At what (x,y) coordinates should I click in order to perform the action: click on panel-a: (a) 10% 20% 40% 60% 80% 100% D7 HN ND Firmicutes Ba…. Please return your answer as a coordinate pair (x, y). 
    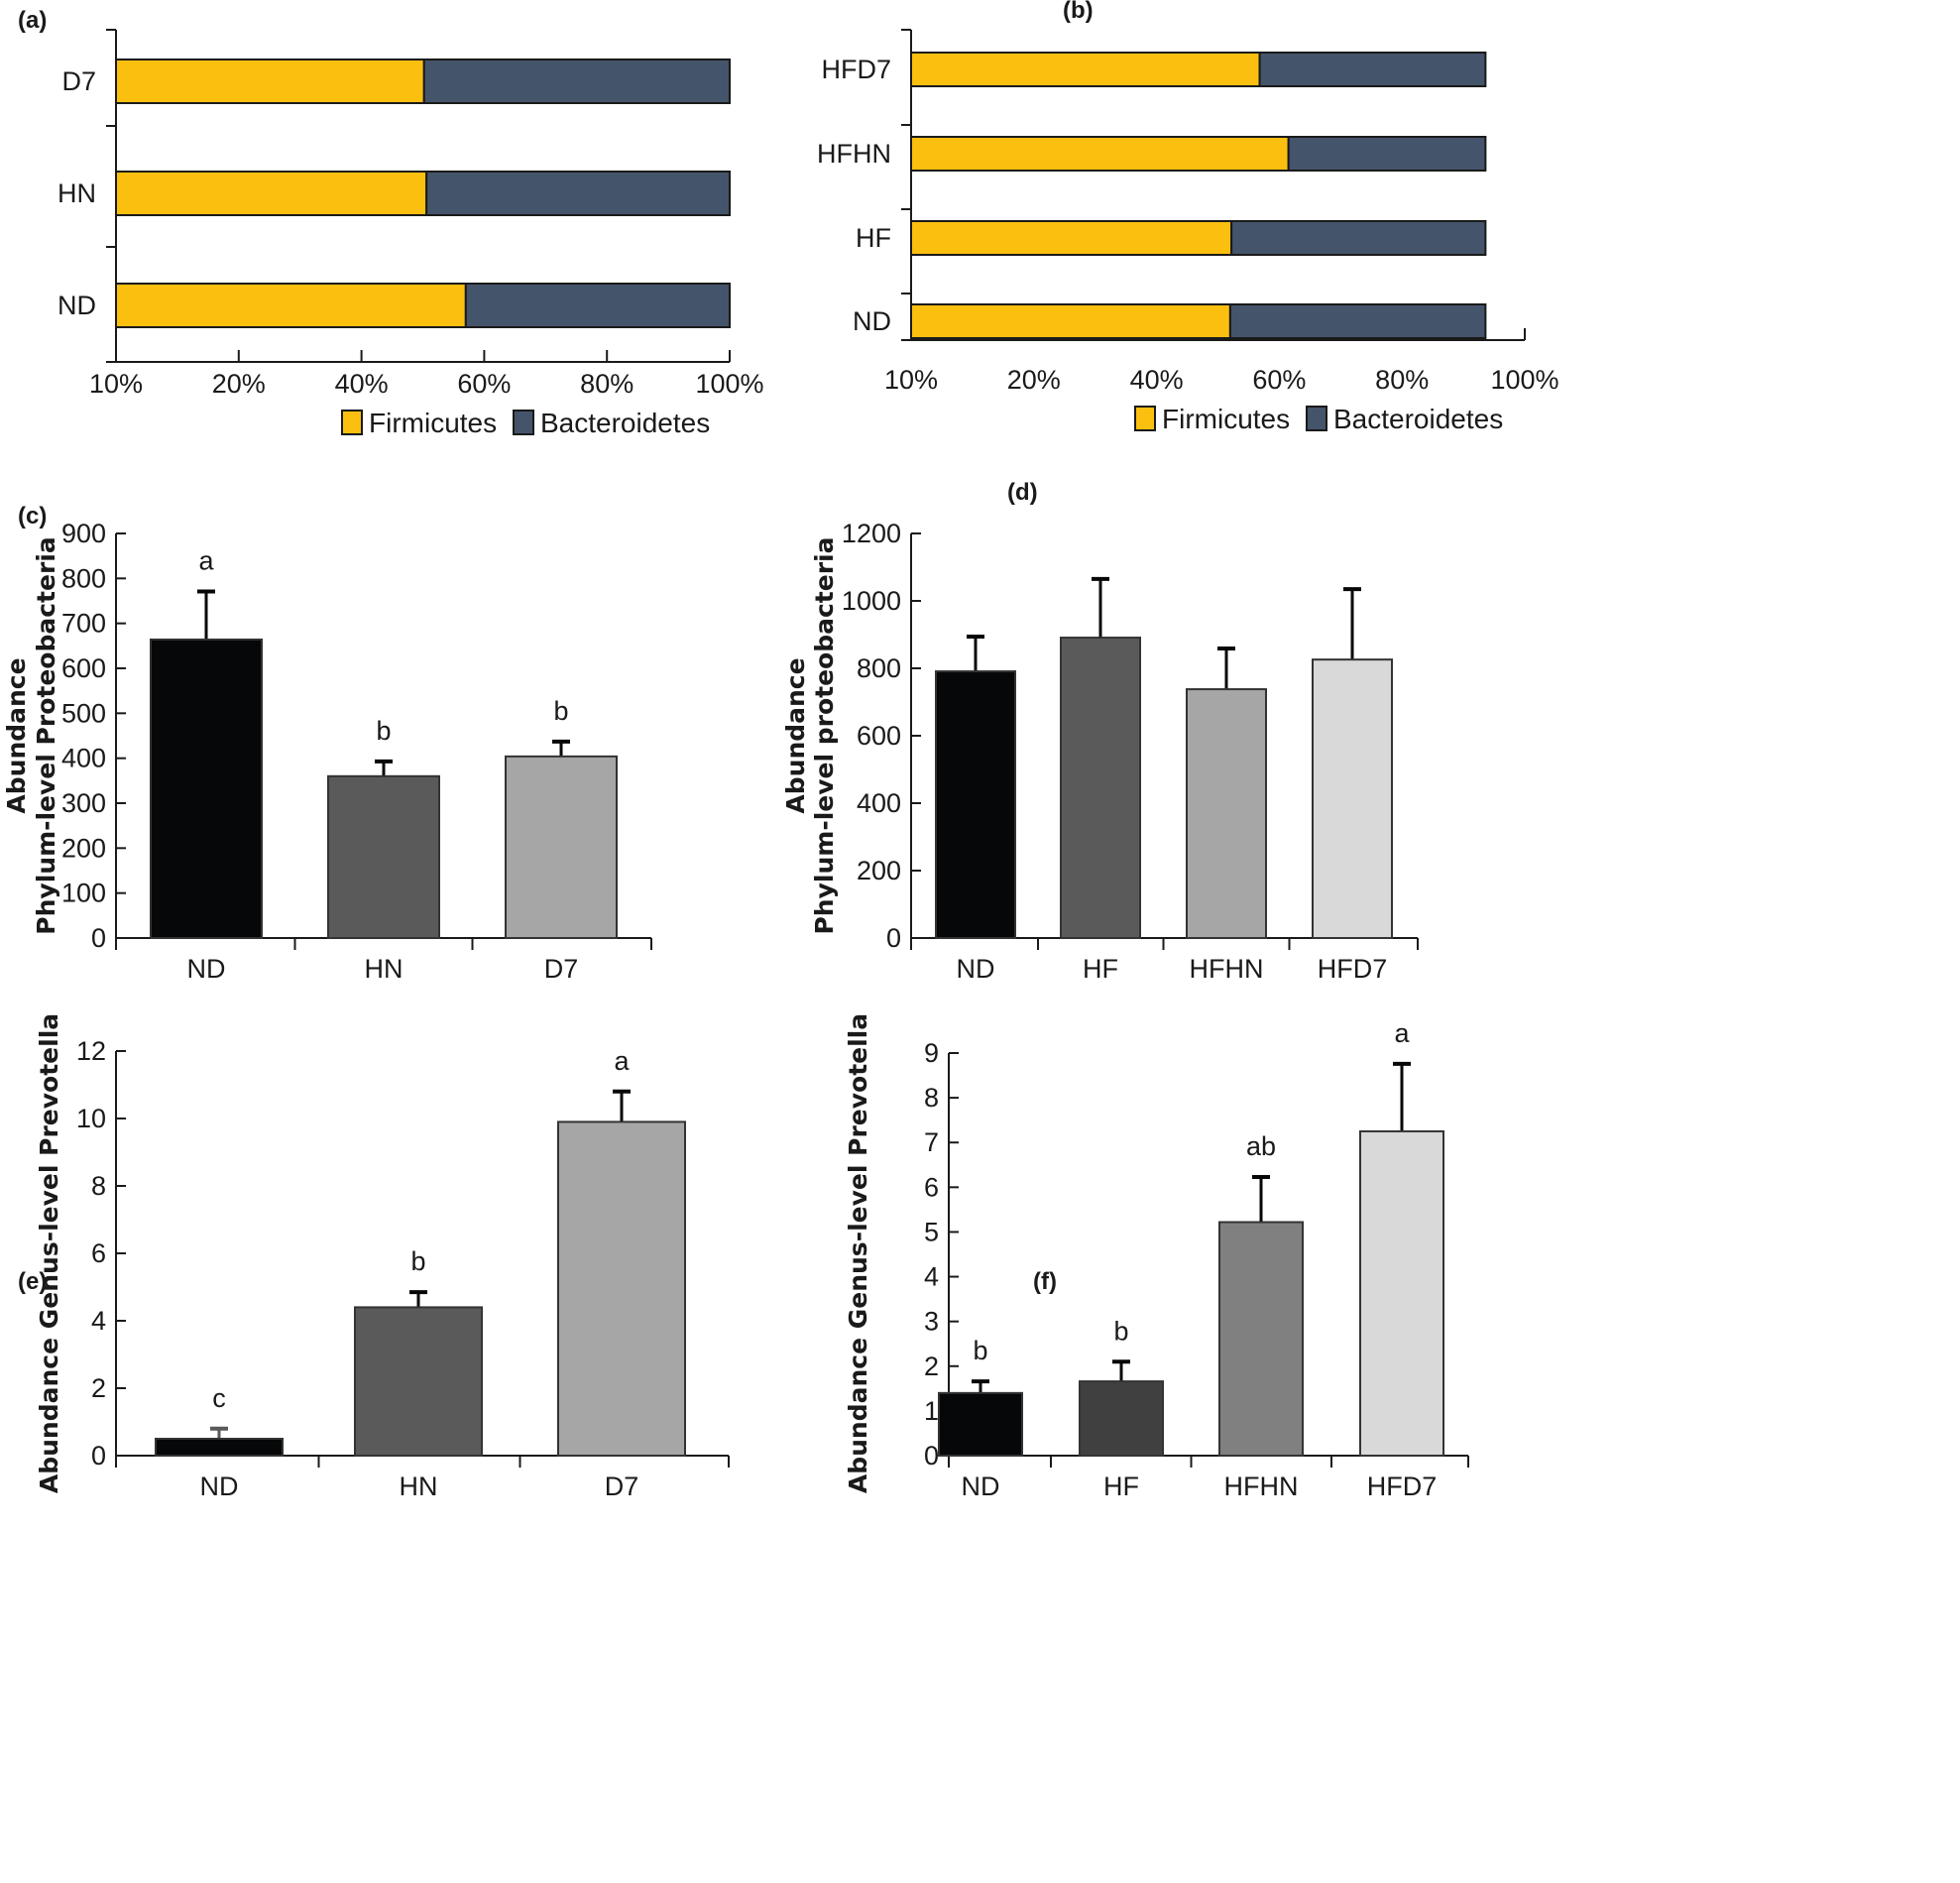
    Looking at the image, I should click on (391, 222).